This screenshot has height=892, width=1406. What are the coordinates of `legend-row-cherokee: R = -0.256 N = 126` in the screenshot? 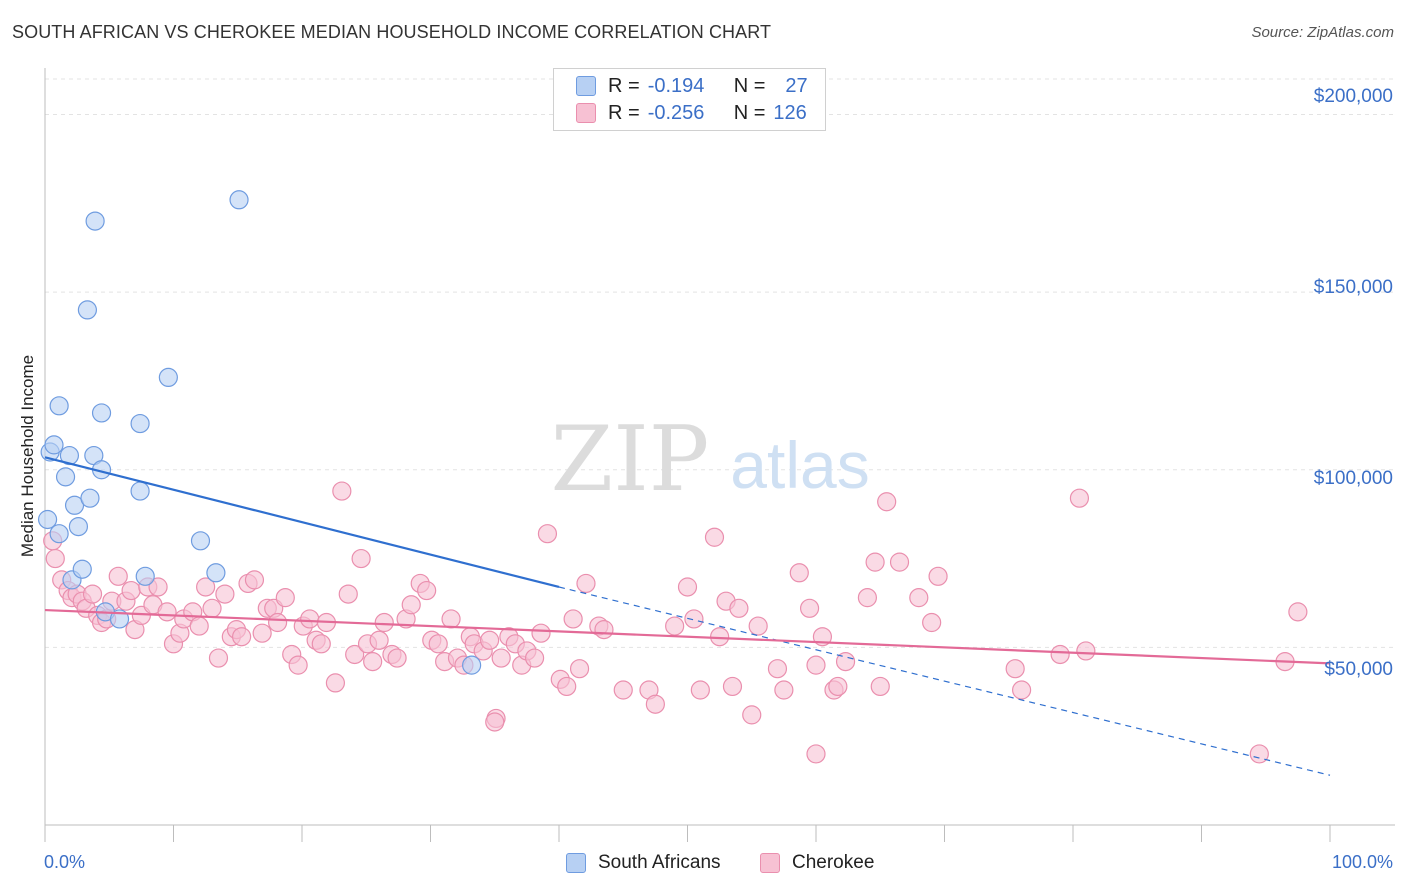 It's located at (691, 113).